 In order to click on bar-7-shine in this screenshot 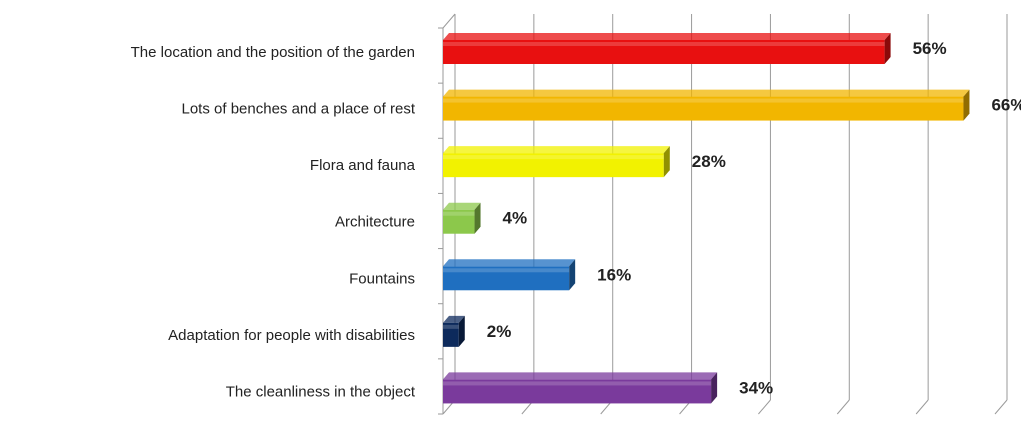, I will do `click(577, 383)`.